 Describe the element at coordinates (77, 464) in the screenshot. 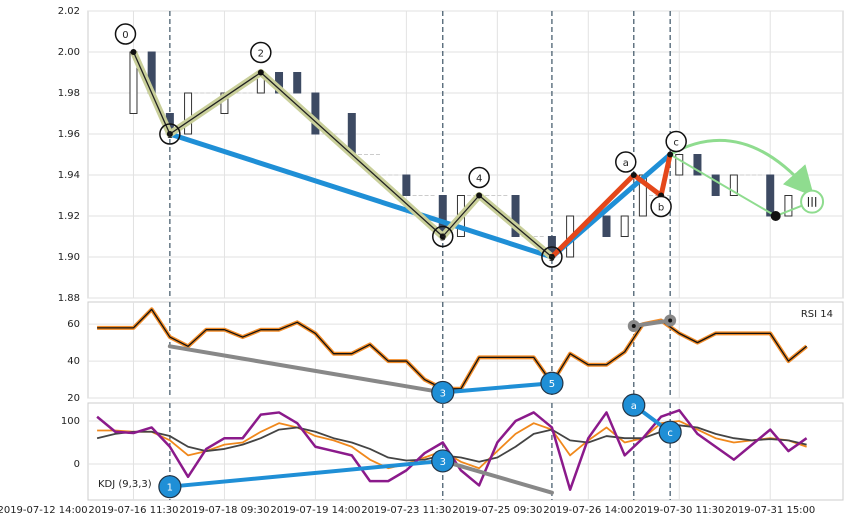

I see `y-tick-label: 0` at that location.